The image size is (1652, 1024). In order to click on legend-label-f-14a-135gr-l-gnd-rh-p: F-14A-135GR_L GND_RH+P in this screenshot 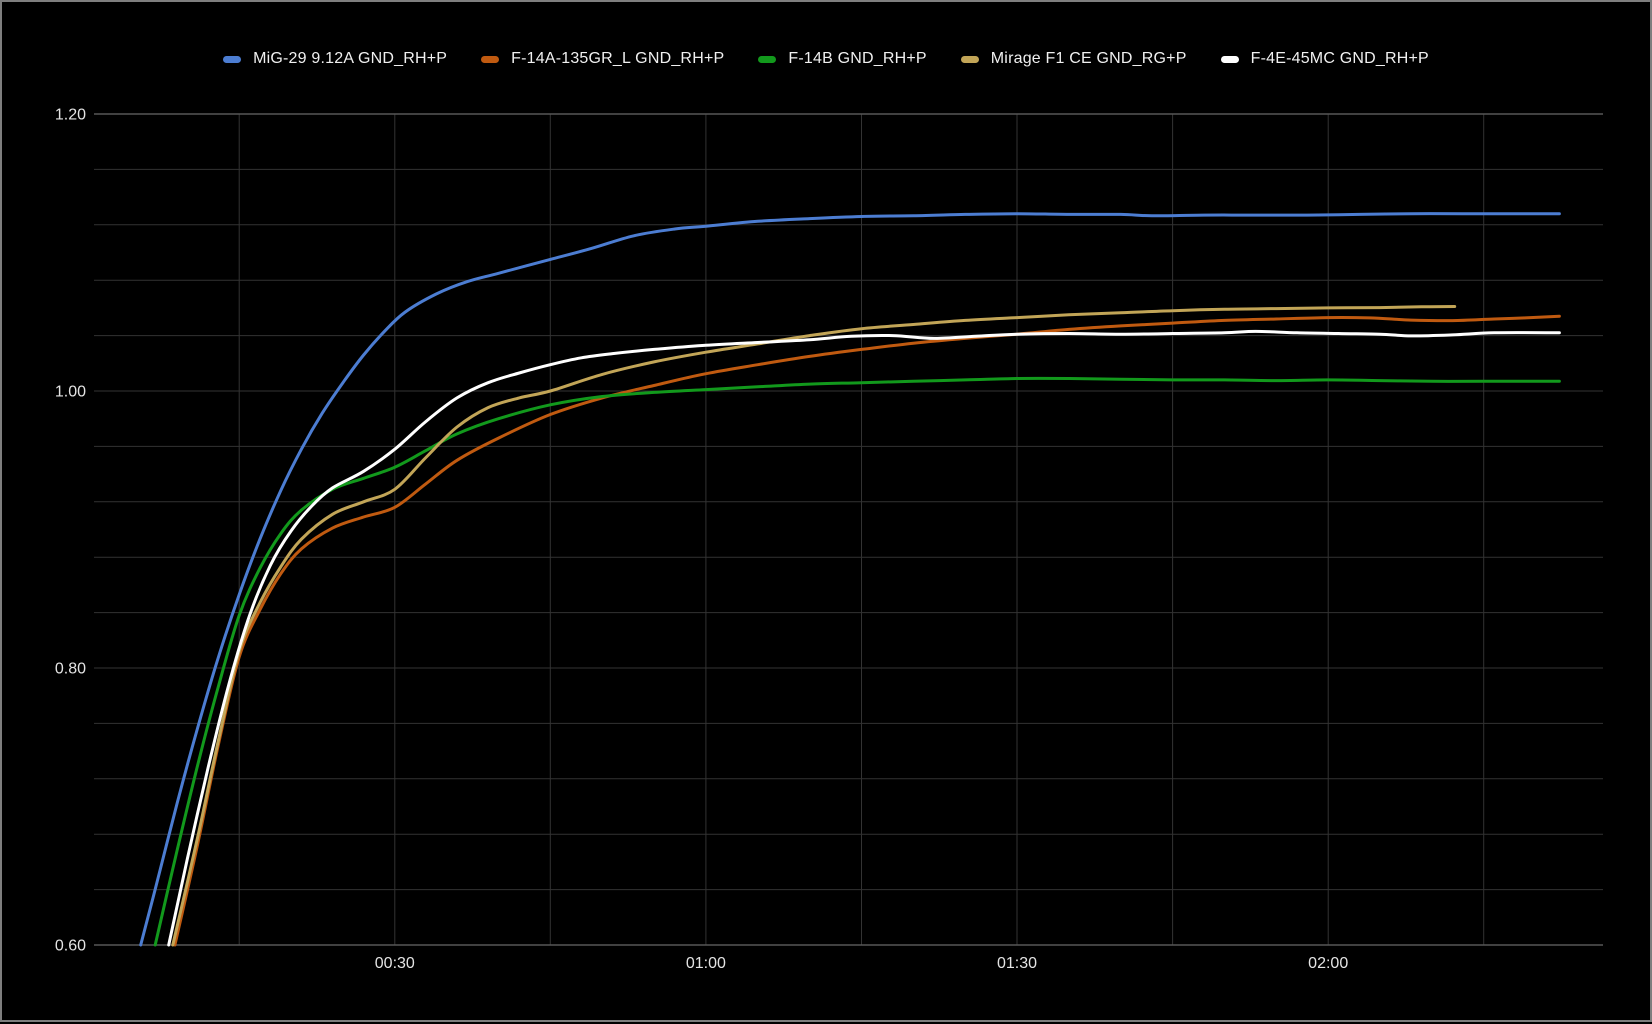, I will do `click(618, 58)`.